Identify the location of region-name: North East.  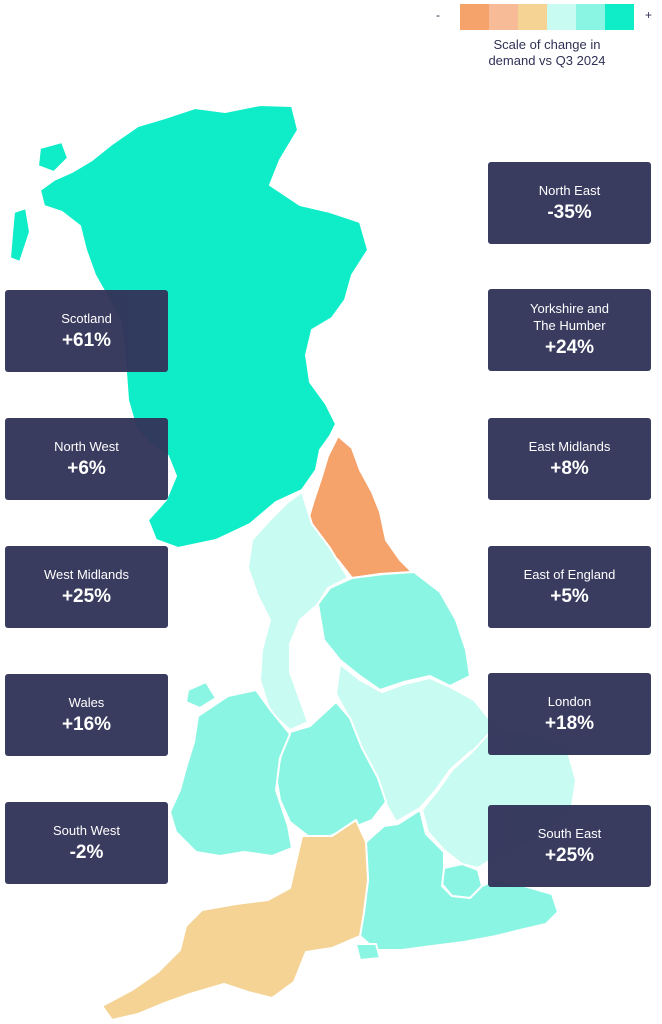
(569, 190).